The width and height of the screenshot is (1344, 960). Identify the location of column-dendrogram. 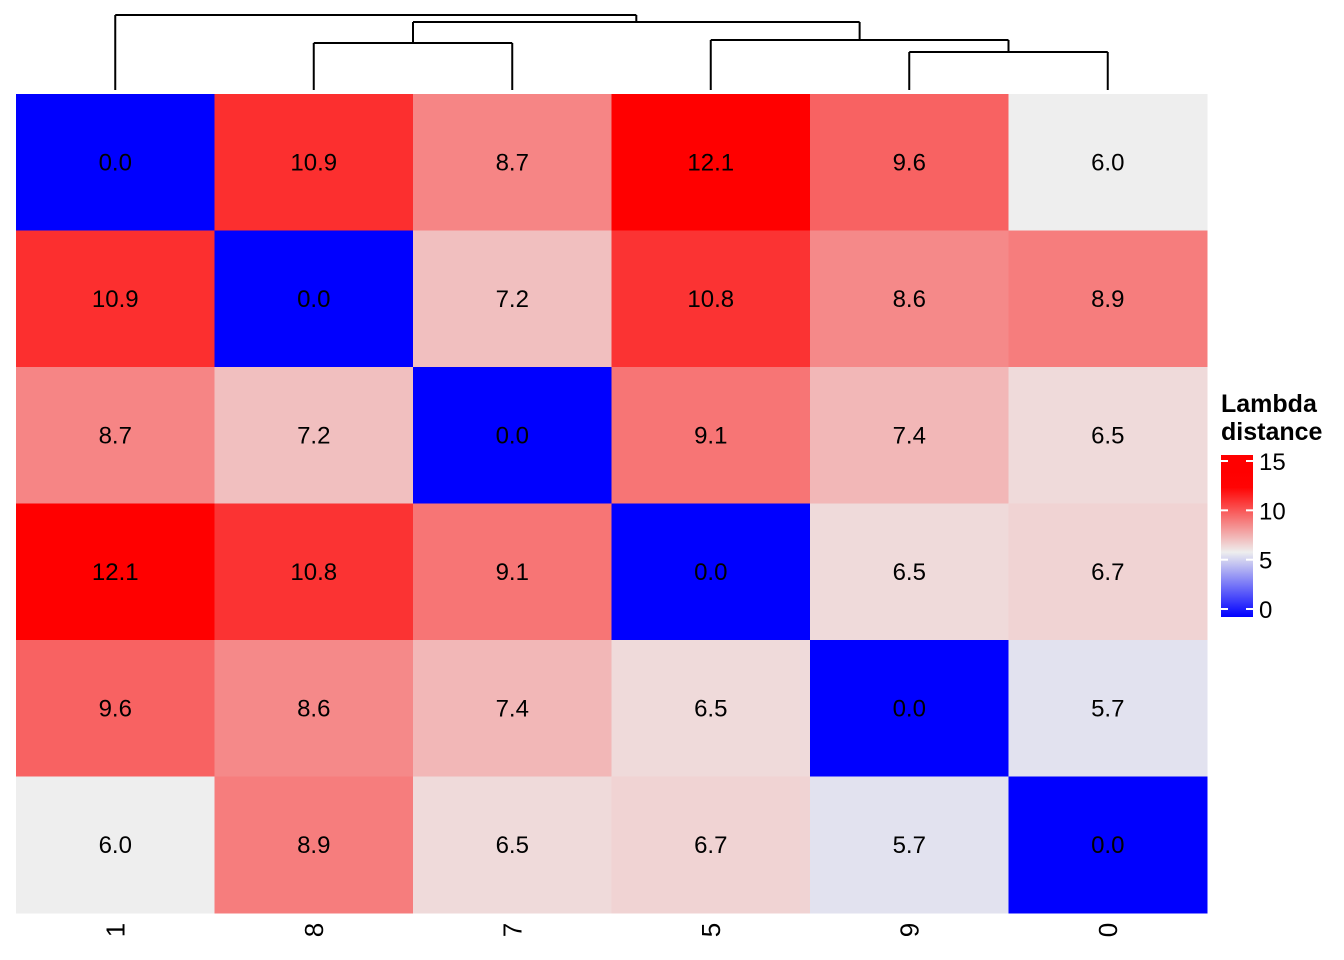
(611, 52).